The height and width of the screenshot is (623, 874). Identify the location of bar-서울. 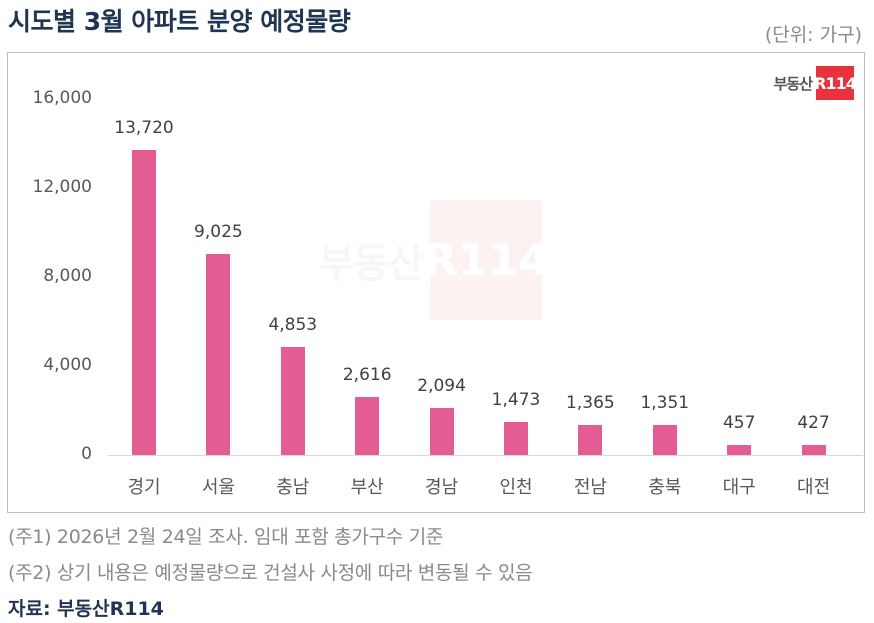
(218, 354).